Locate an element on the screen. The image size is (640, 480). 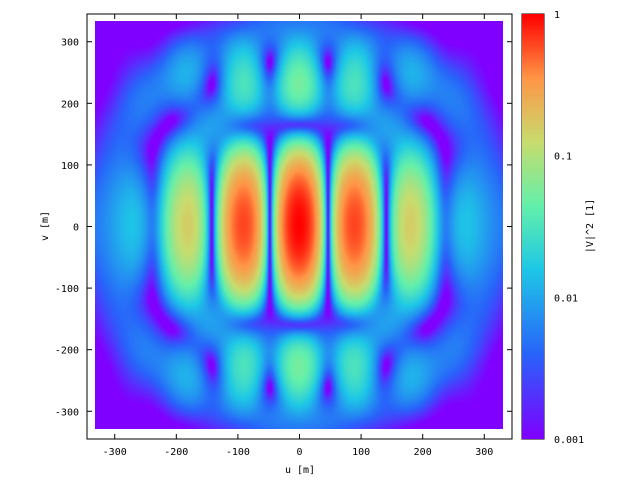
y-tick-label: 300 is located at coordinates (70, 43).